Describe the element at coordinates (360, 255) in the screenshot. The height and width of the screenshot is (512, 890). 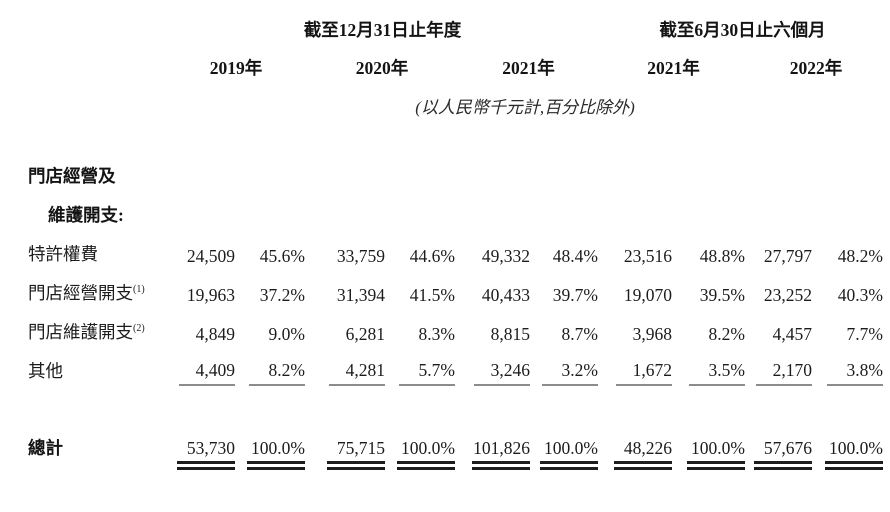
I see `table-cell: 33,759` at that location.